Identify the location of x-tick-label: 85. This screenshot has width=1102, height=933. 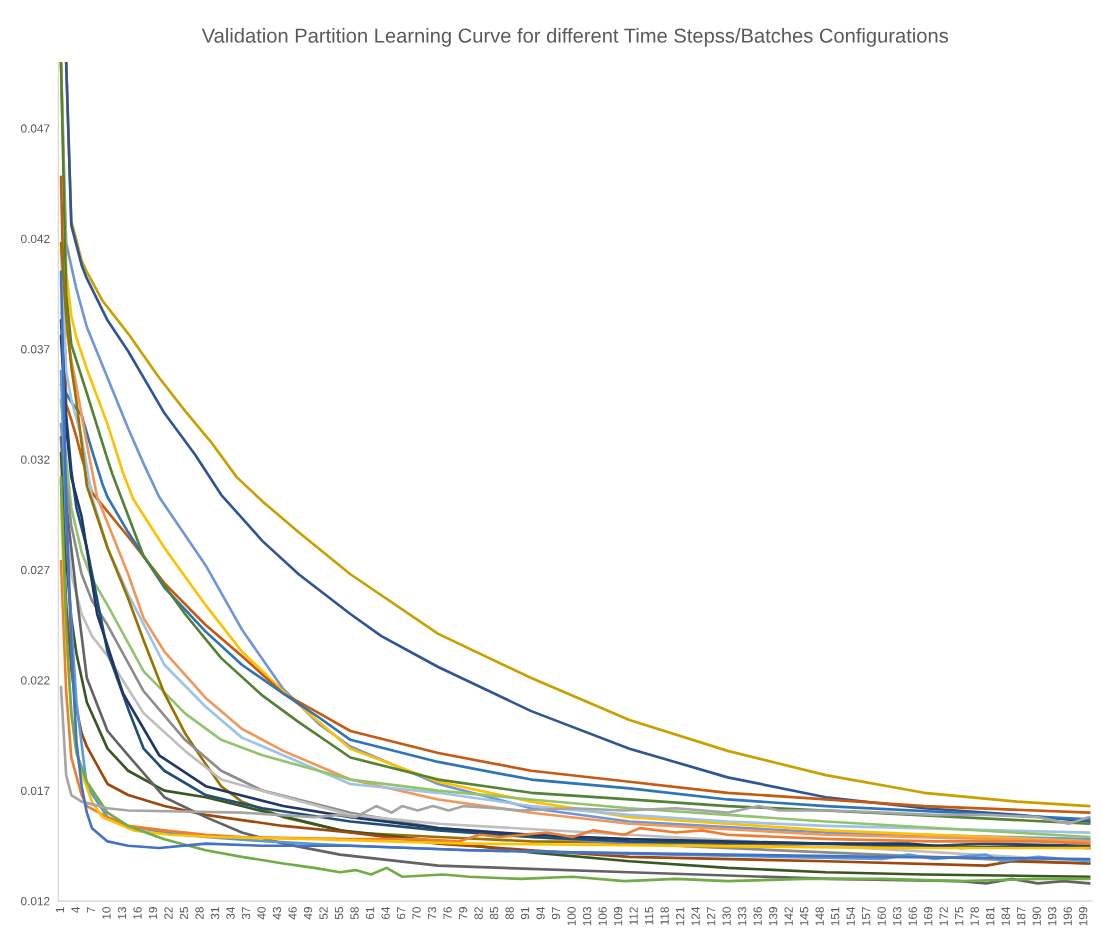
(494, 913).